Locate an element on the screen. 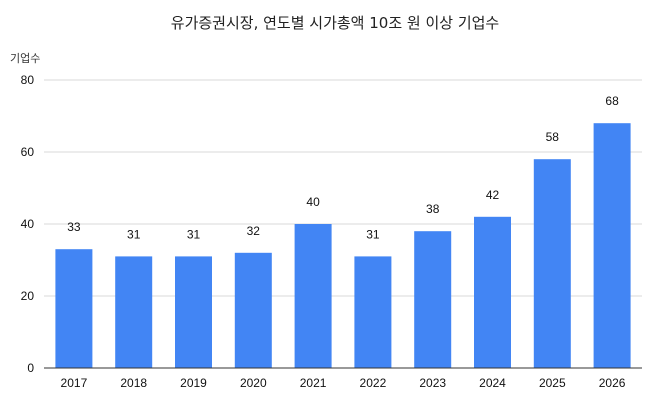 The image size is (670, 416). y-axis-label: 기업수 is located at coordinates (25, 58).